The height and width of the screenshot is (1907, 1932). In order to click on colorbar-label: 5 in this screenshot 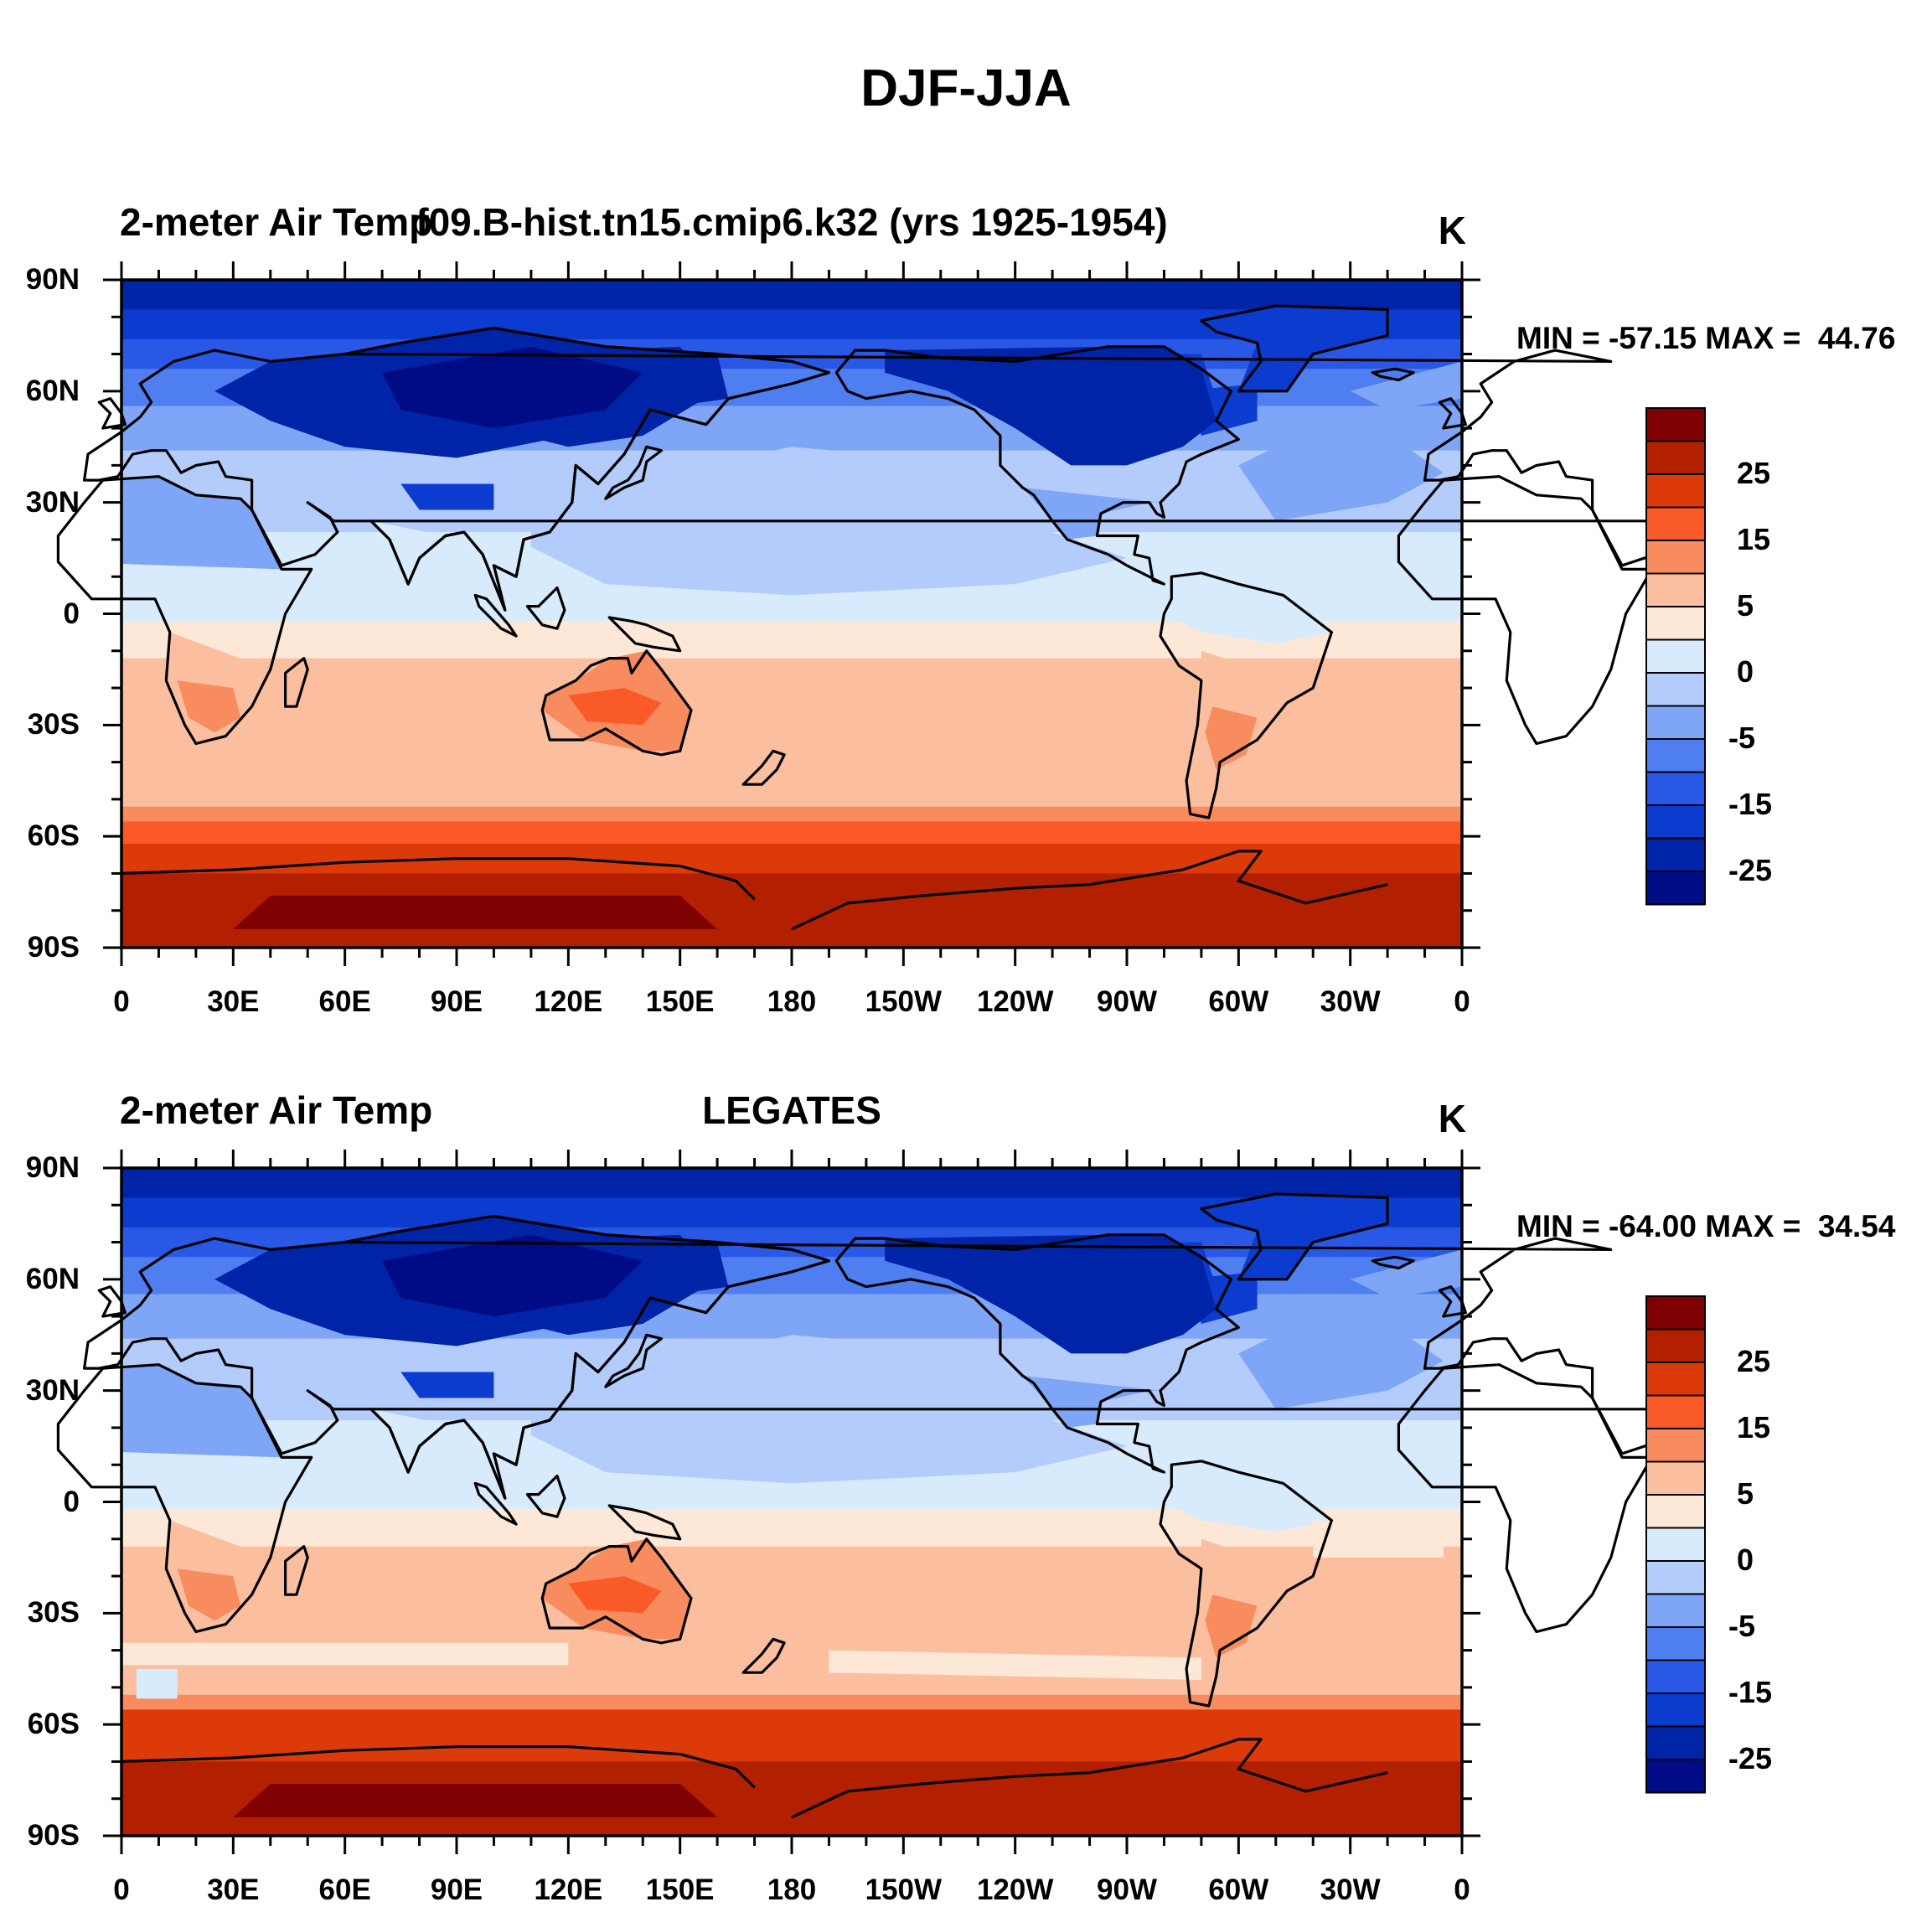, I will do `click(1745, 605)`.